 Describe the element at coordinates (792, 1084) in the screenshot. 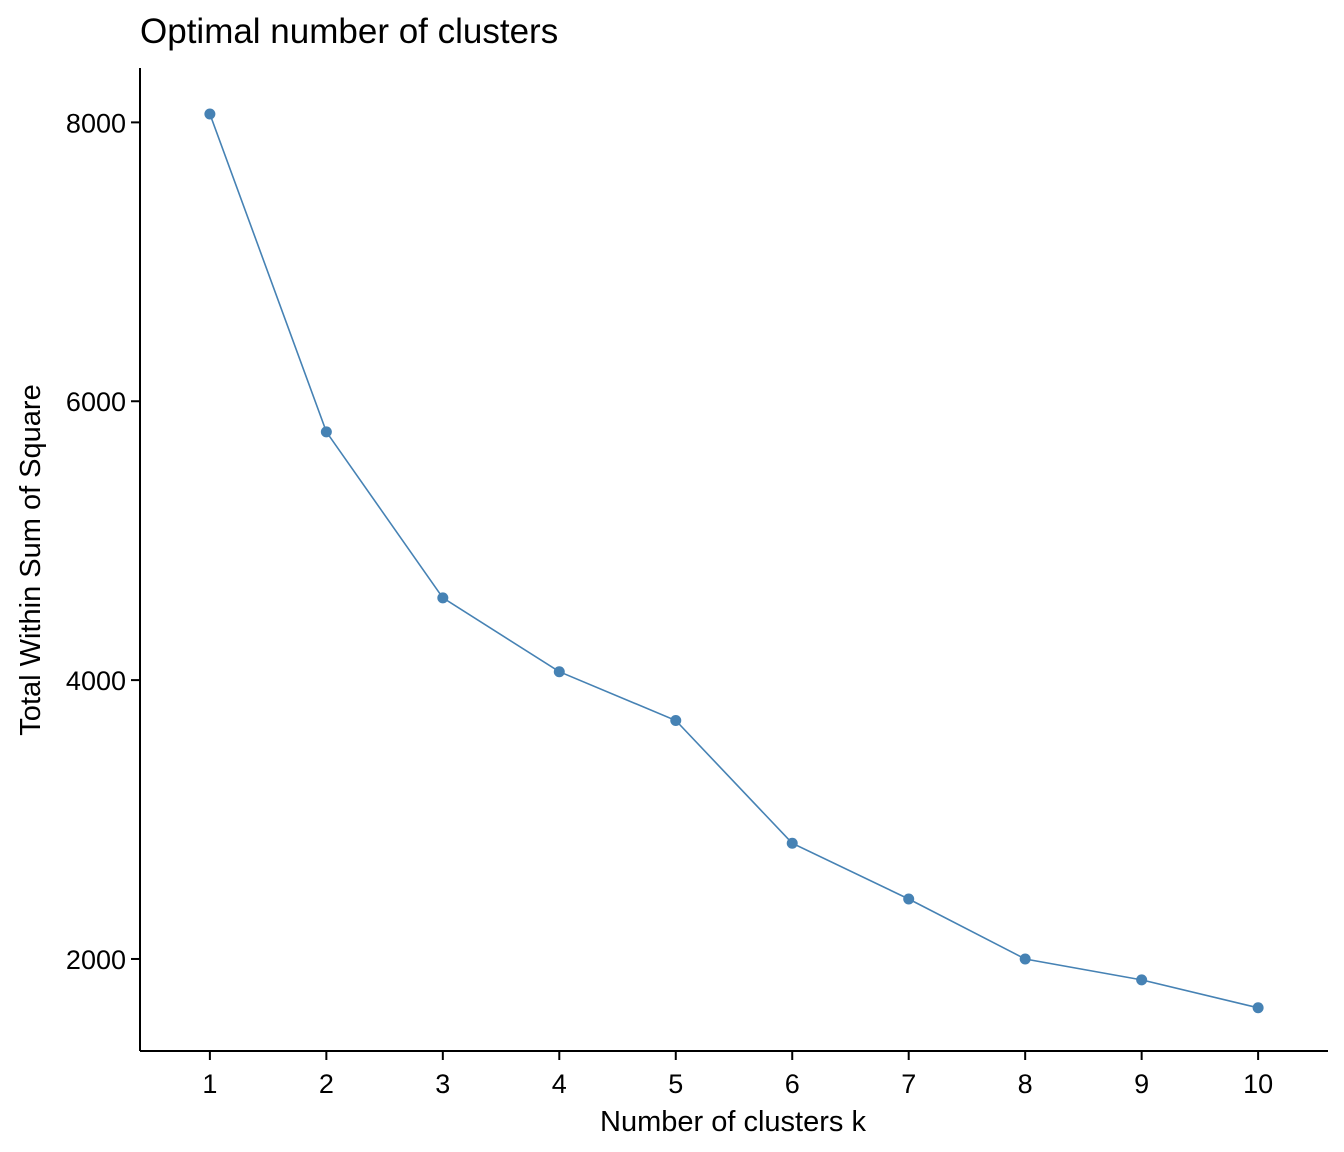

I see `x-tick-label: 6` at that location.